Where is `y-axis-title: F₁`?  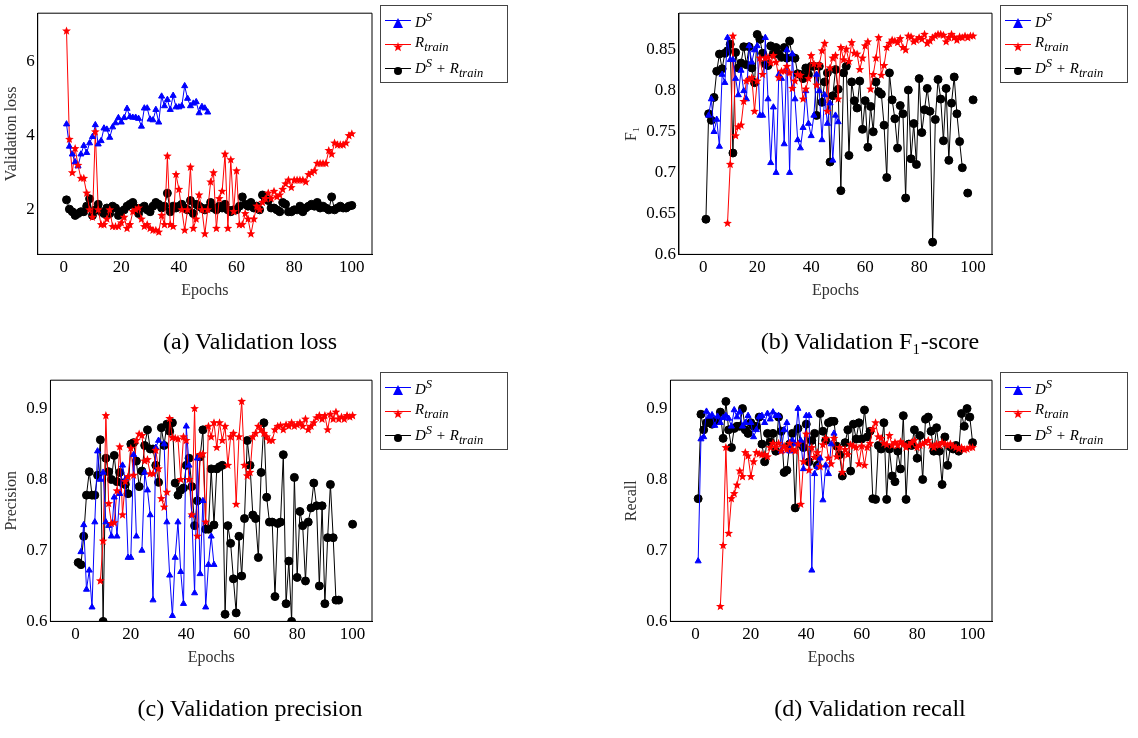 y-axis-title: F₁ is located at coordinates (630, 134).